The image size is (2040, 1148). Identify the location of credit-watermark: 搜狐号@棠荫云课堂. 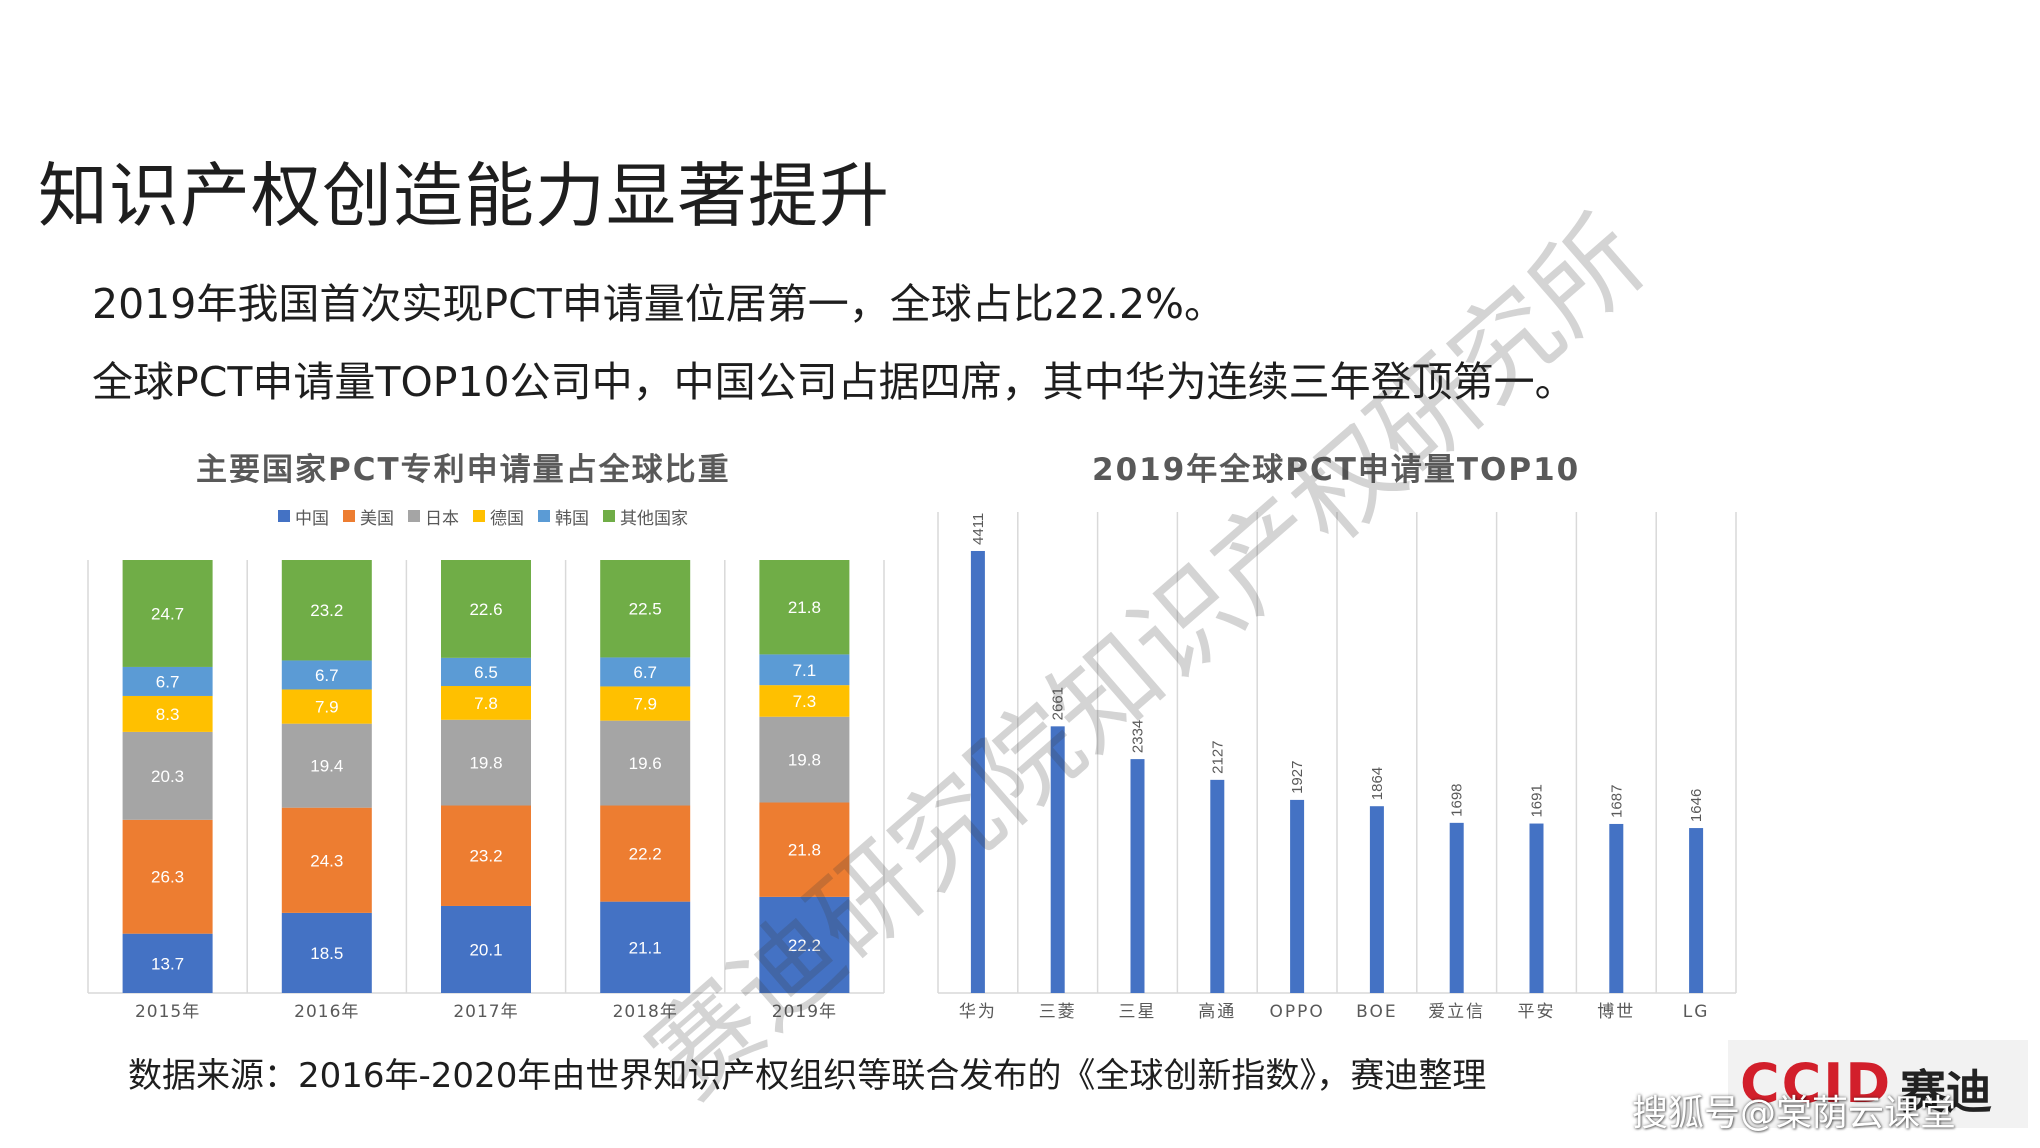
(1794, 1113).